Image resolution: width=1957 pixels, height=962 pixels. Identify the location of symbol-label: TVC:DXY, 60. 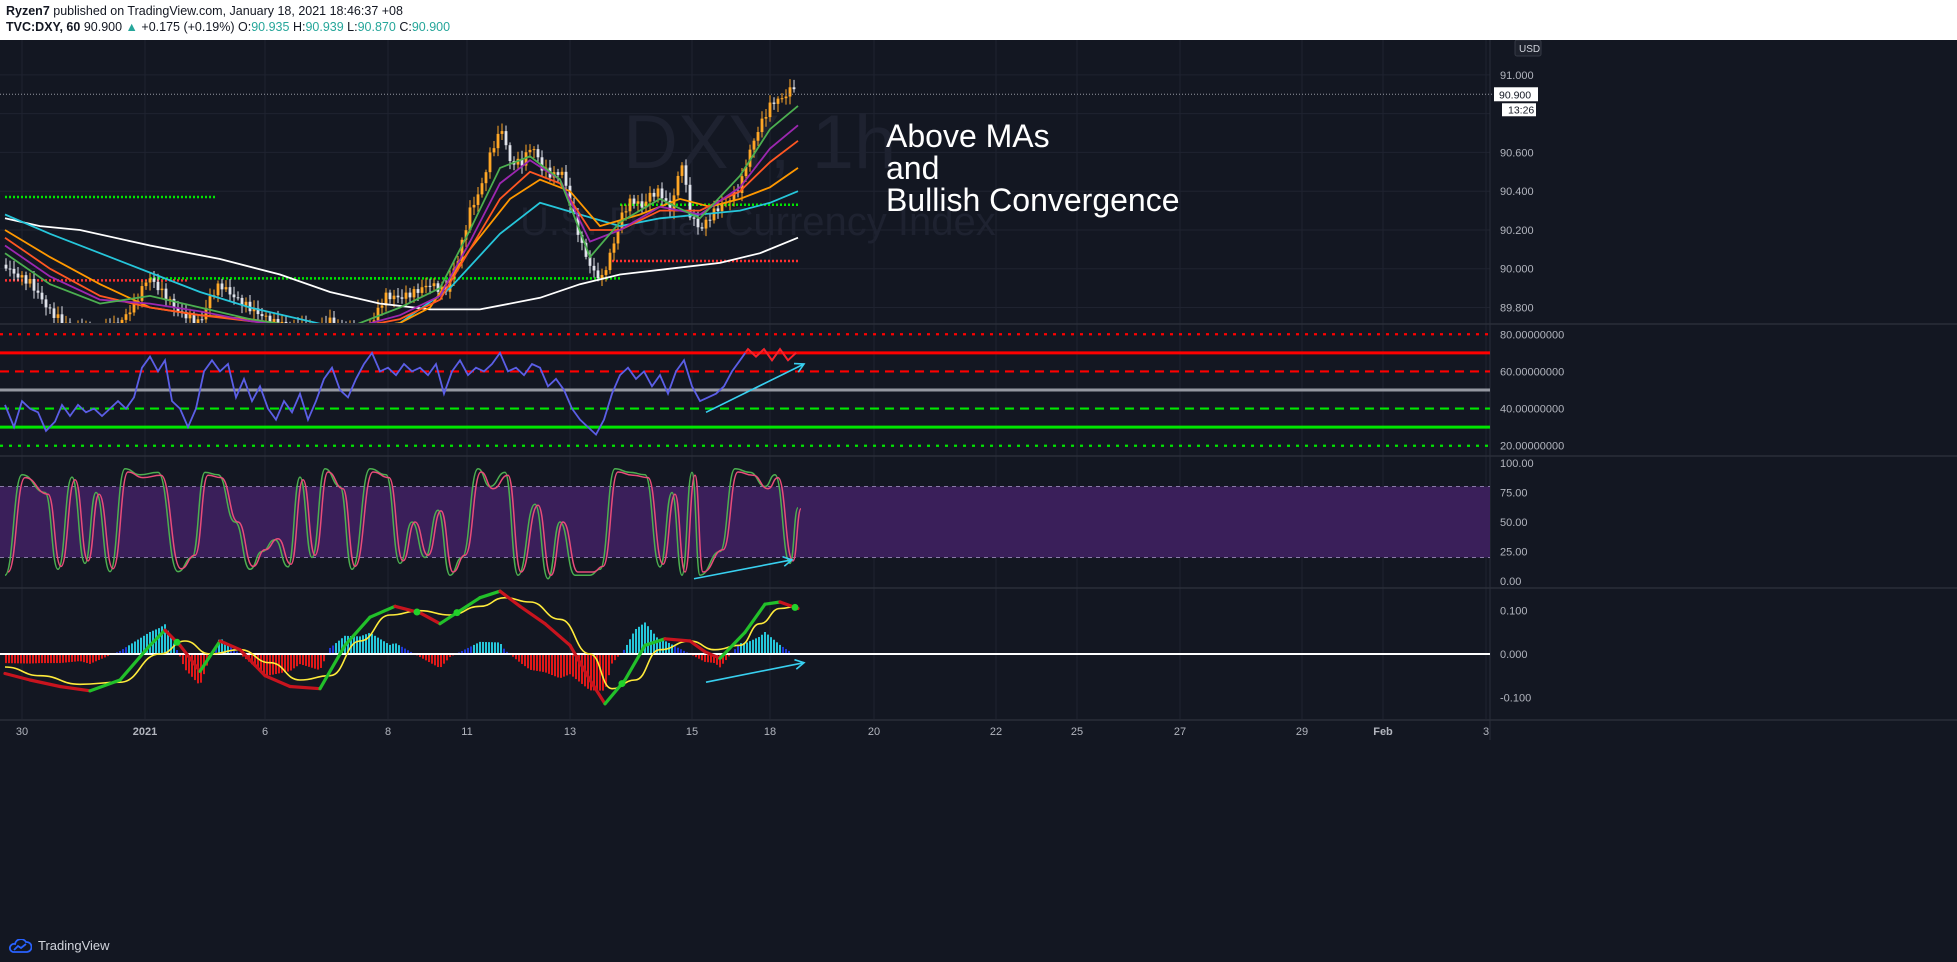
(43, 27).